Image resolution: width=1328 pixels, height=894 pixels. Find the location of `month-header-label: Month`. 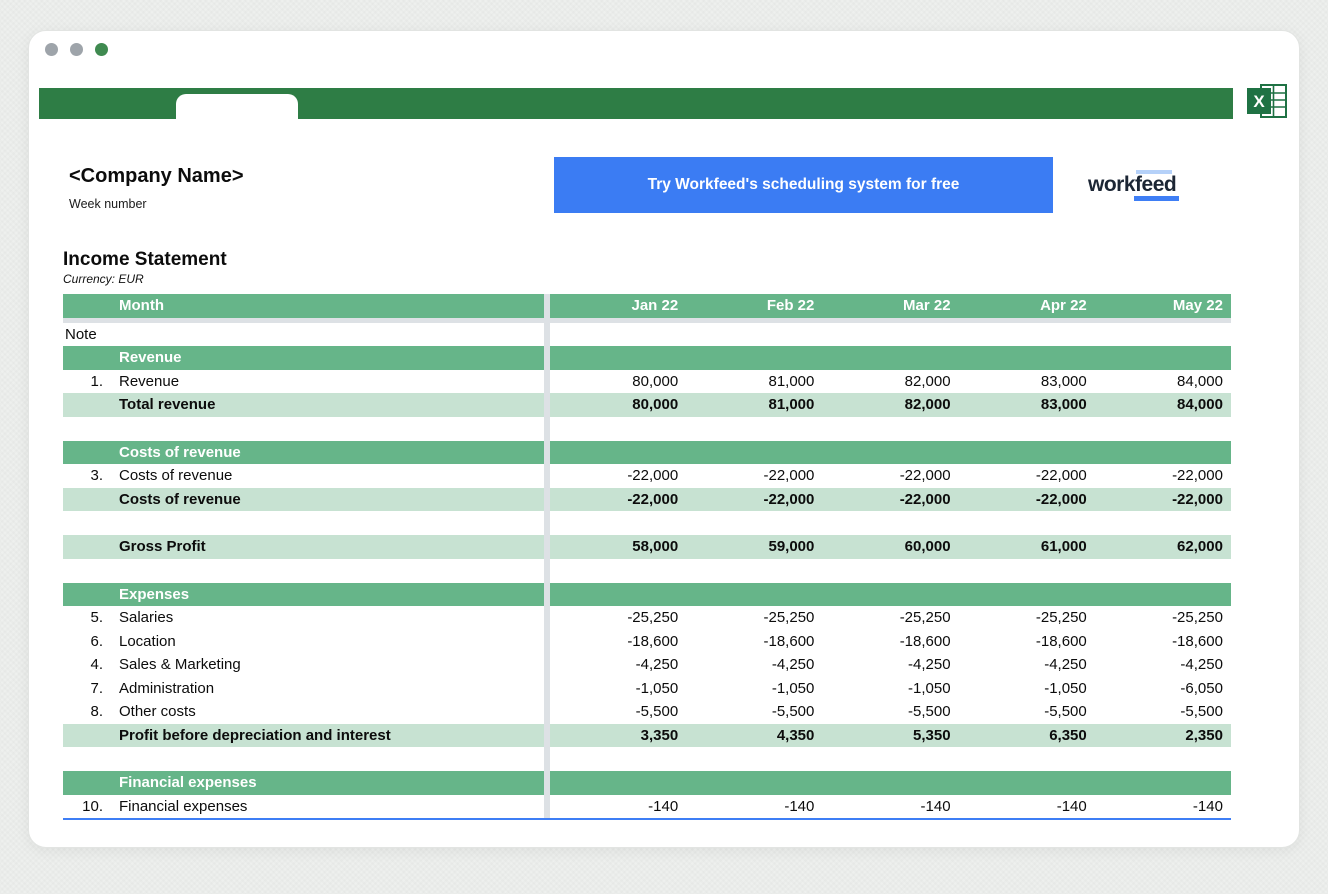

month-header-label: Month is located at coordinates (141, 306).